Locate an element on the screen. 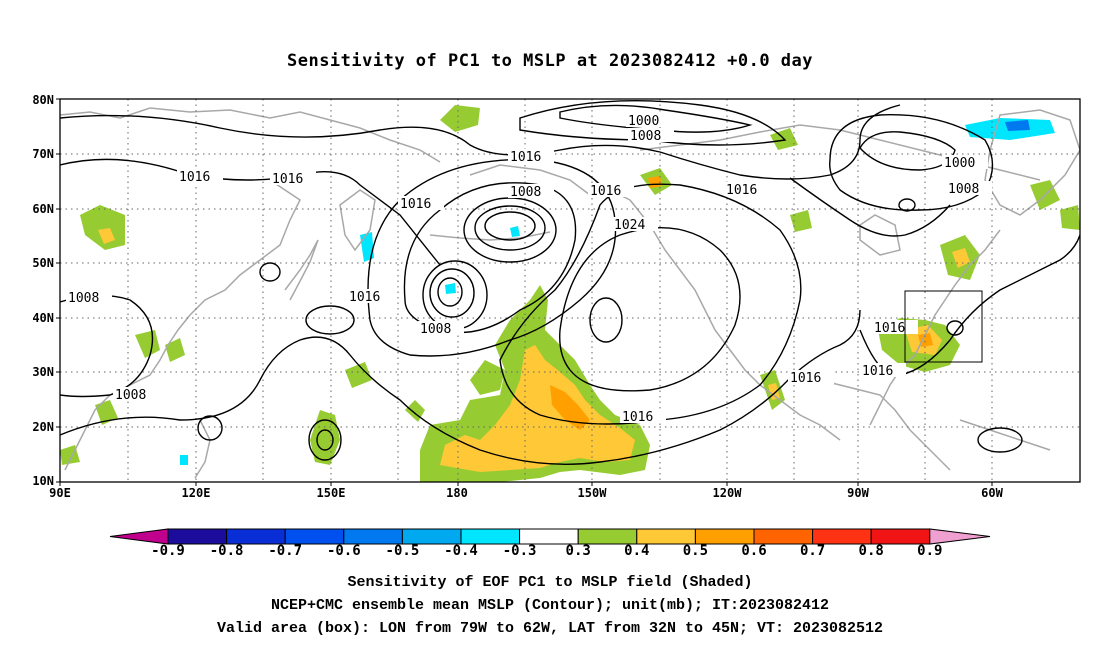  contour-1024-pacific-high is located at coordinates (650, 309).